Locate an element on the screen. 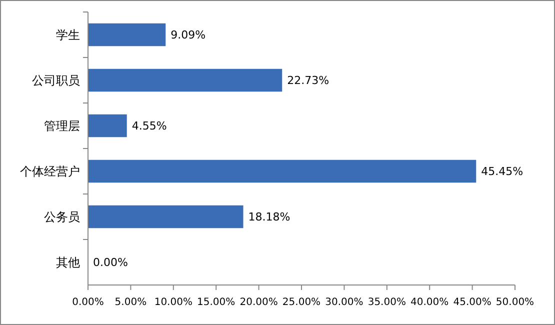 The width and height of the screenshot is (555, 325). x-tick-label: 20.00% is located at coordinates (259, 302).